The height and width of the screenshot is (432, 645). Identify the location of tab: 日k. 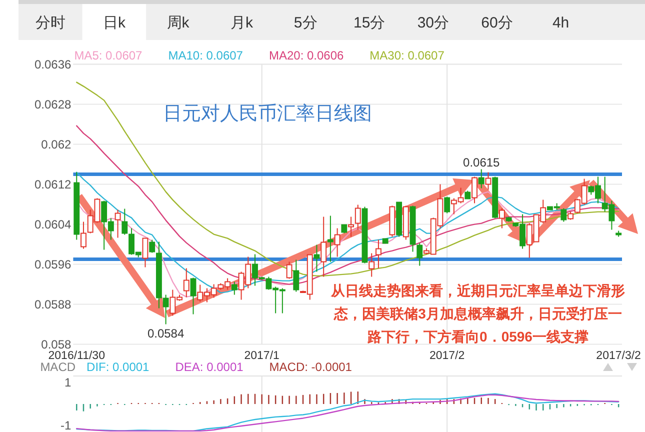
(114, 22).